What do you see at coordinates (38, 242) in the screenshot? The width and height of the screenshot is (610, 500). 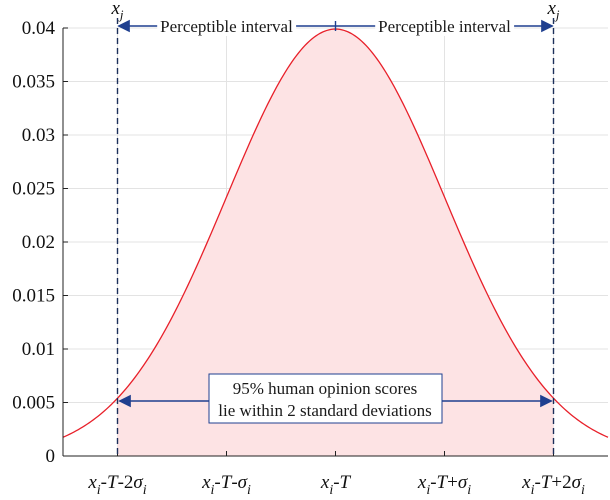 I see `y-tick-label: 0.02` at bounding box center [38, 242].